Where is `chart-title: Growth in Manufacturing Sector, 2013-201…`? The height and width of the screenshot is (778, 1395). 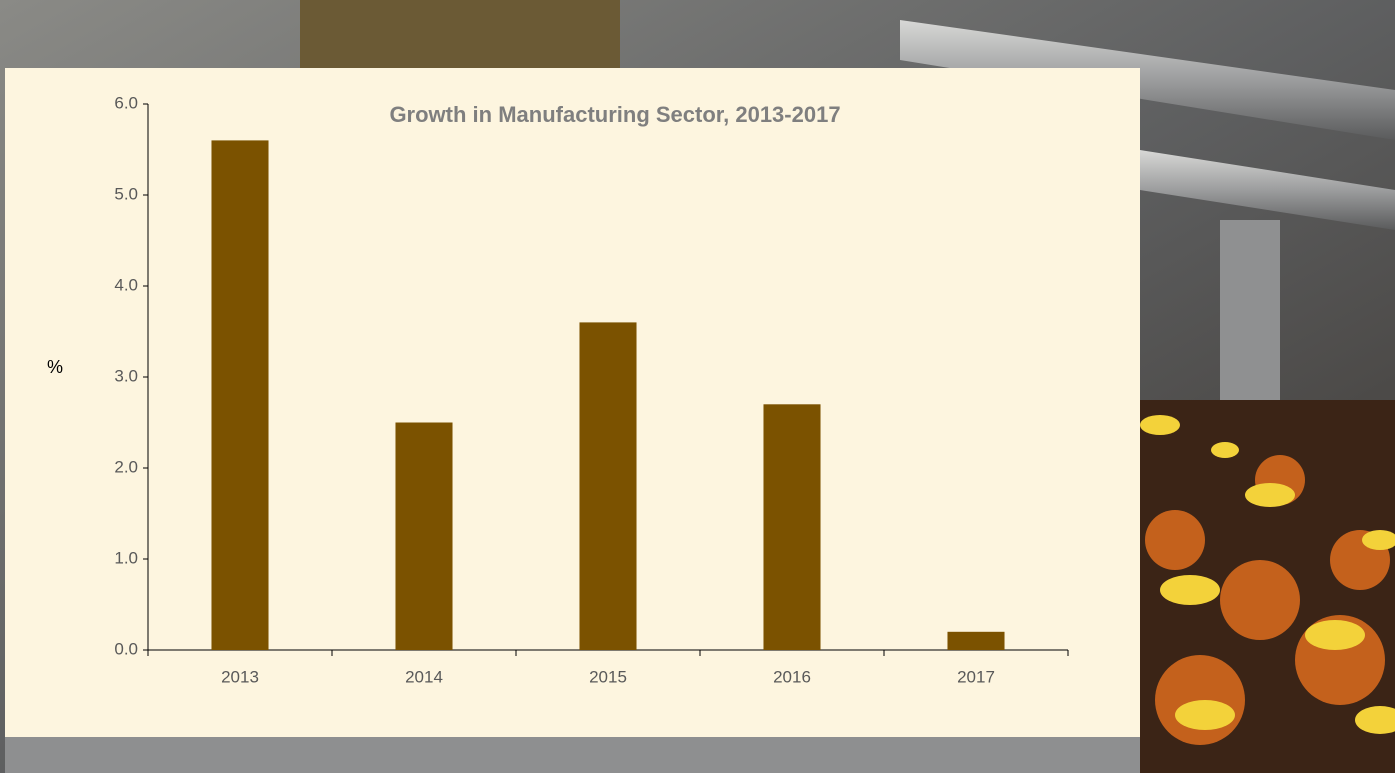
chart-title: Growth in Manufacturing Sector, 2013-201… is located at coordinates (614, 114).